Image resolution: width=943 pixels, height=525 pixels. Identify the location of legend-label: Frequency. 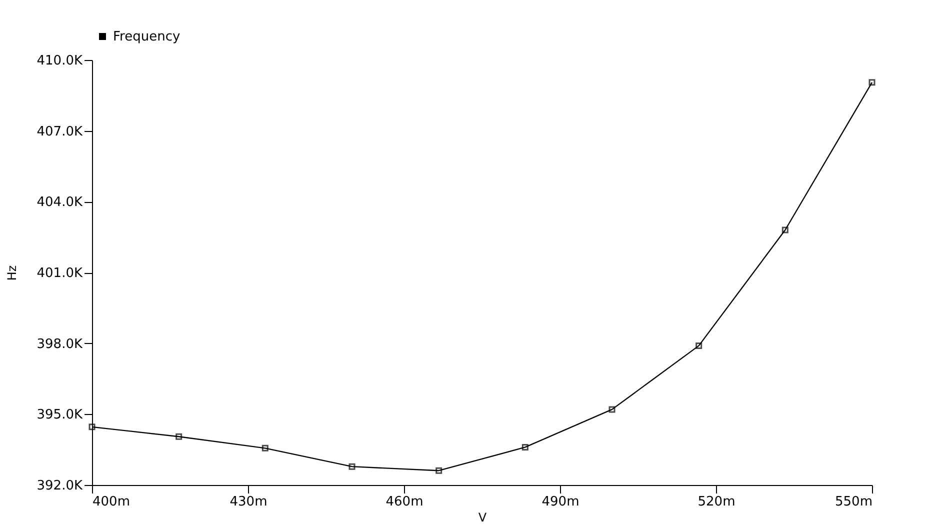
(146, 37).